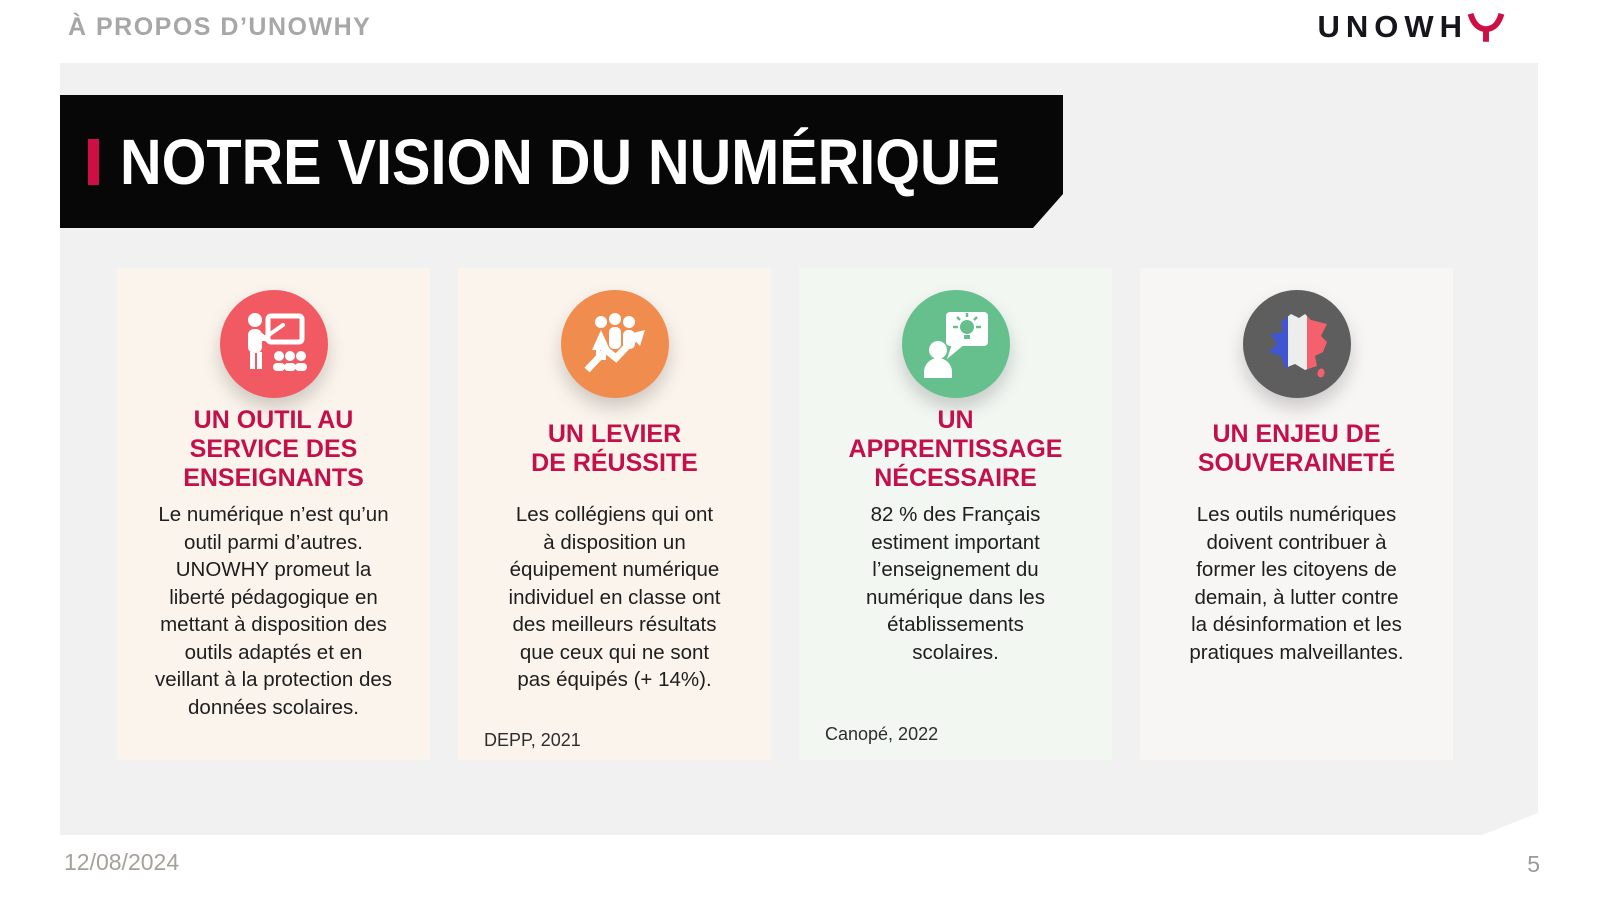  What do you see at coordinates (93, 162) in the screenshot?
I see `accent-bar` at bounding box center [93, 162].